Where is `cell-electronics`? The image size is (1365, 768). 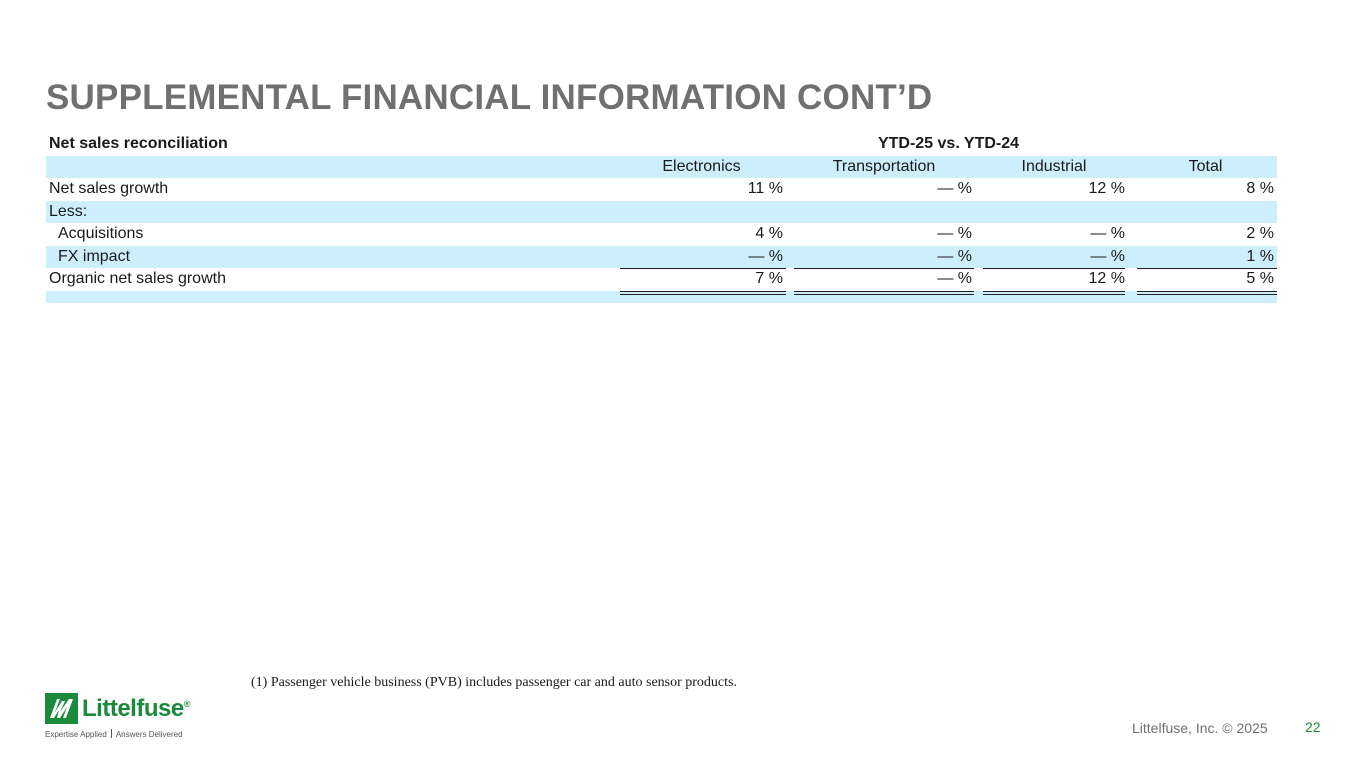 cell-electronics is located at coordinates (701, 212).